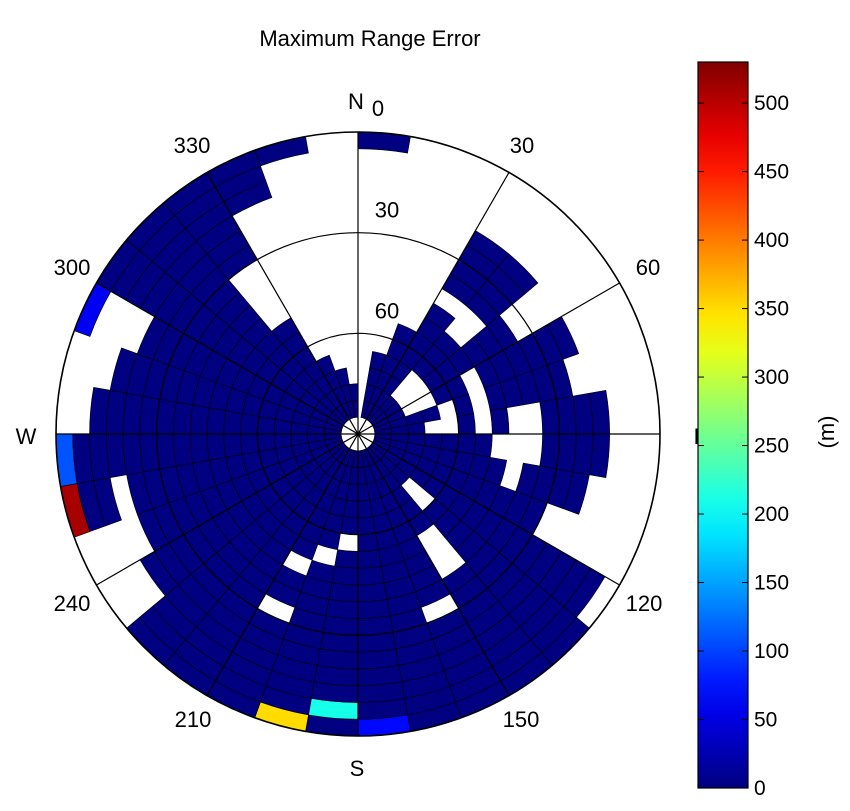 The width and height of the screenshot is (850, 811). I want to click on cell-az170-el65, so click(365, 509).